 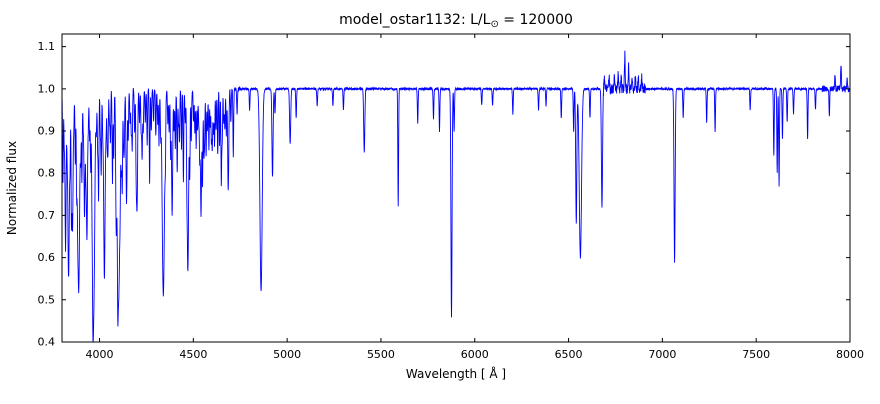 I want to click on y-tick-label: 0.9, so click(x=47, y=131).